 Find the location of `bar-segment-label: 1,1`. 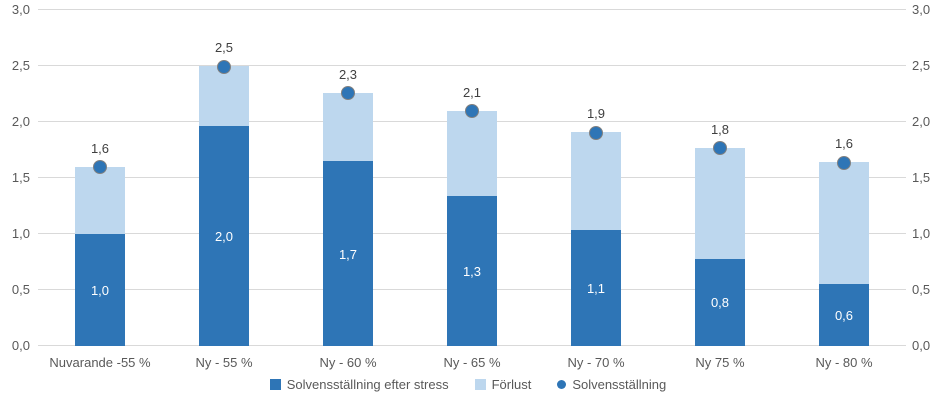

bar-segment-label: 1,1 is located at coordinates (596, 288).